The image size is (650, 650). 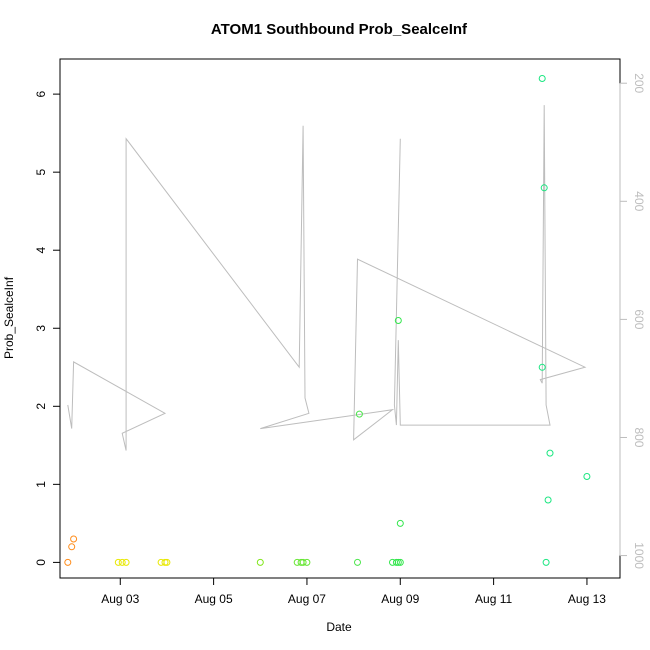 What do you see at coordinates (639, 319) in the screenshot?
I see `y2-tick-label: 600` at bounding box center [639, 319].